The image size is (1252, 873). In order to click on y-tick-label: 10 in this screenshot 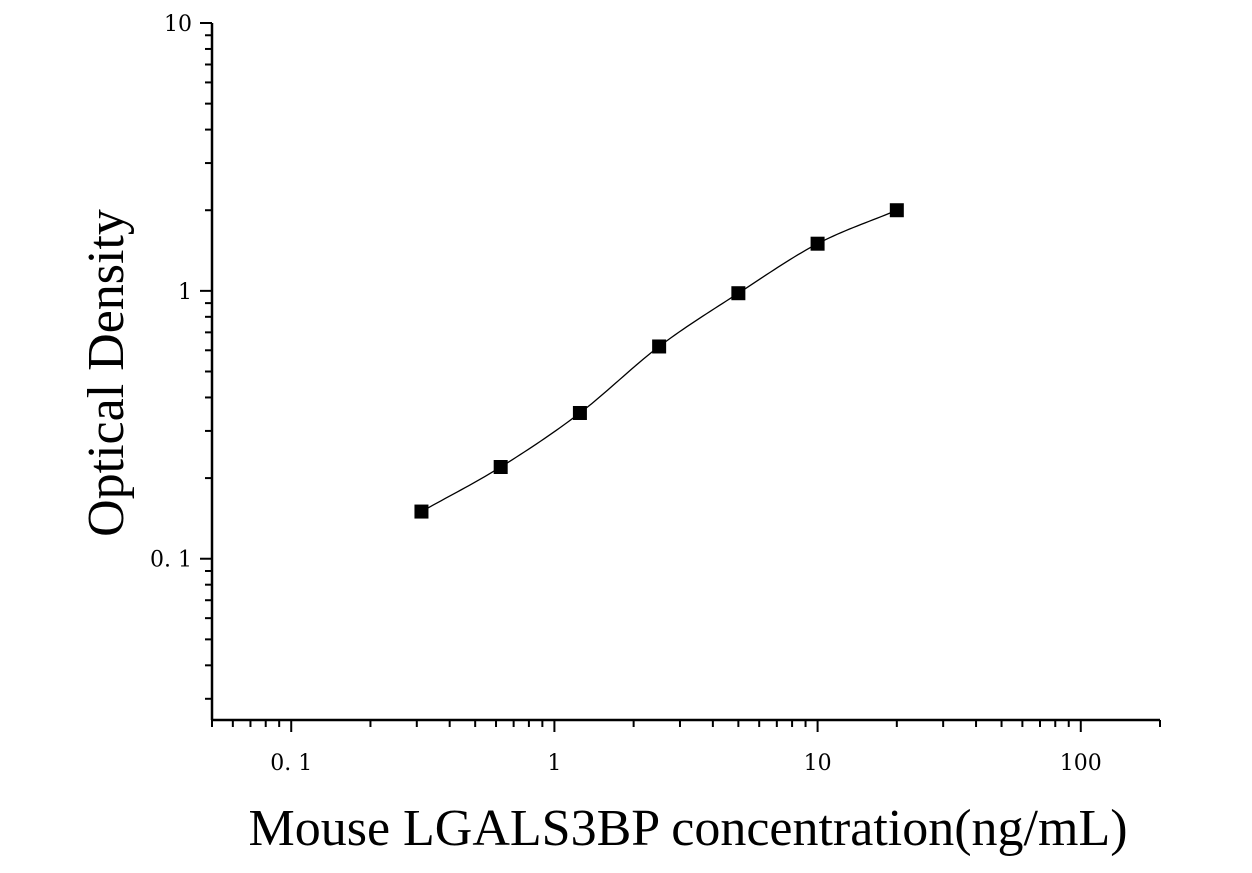, I will do `click(178, 24)`.